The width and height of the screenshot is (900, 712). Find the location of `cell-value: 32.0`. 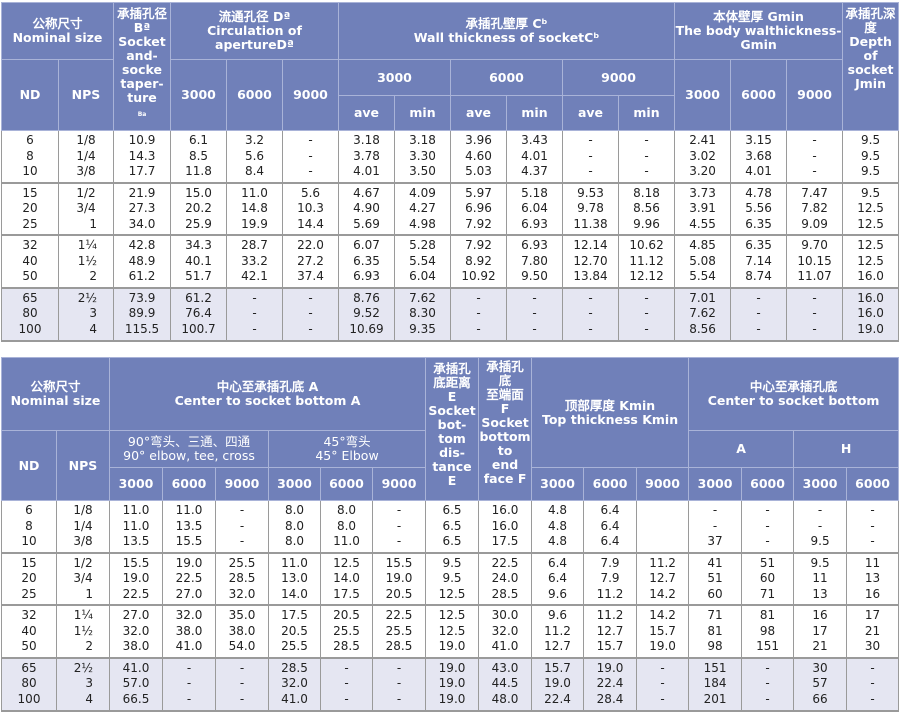

cell-value: 32.0 is located at coordinates (505, 630).